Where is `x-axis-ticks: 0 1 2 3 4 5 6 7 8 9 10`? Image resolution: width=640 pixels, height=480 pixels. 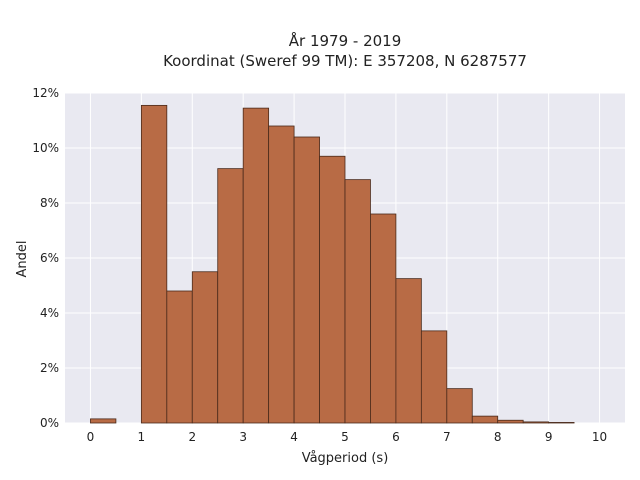
x-axis-ticks: 0 1 2 3 4 5 6 7 8 9 10 is located at coordinates (347, 437).